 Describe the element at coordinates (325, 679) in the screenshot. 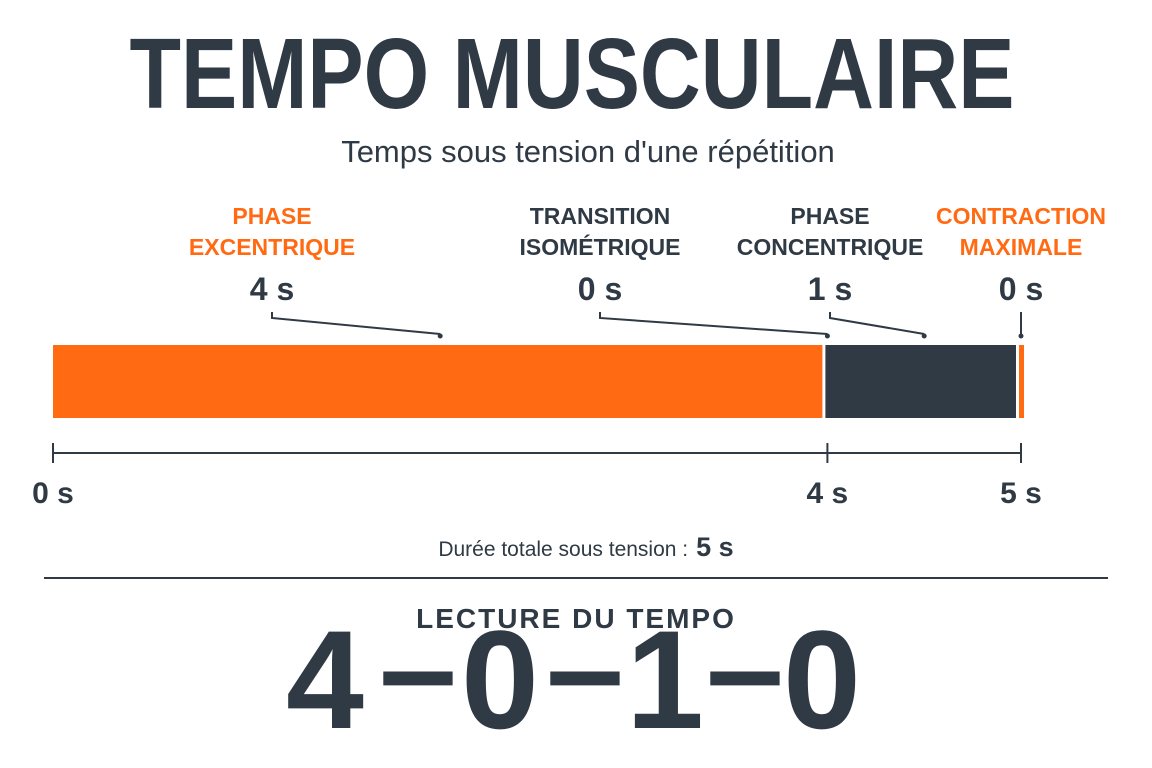

I see `tempo-digit: 4` at that location.